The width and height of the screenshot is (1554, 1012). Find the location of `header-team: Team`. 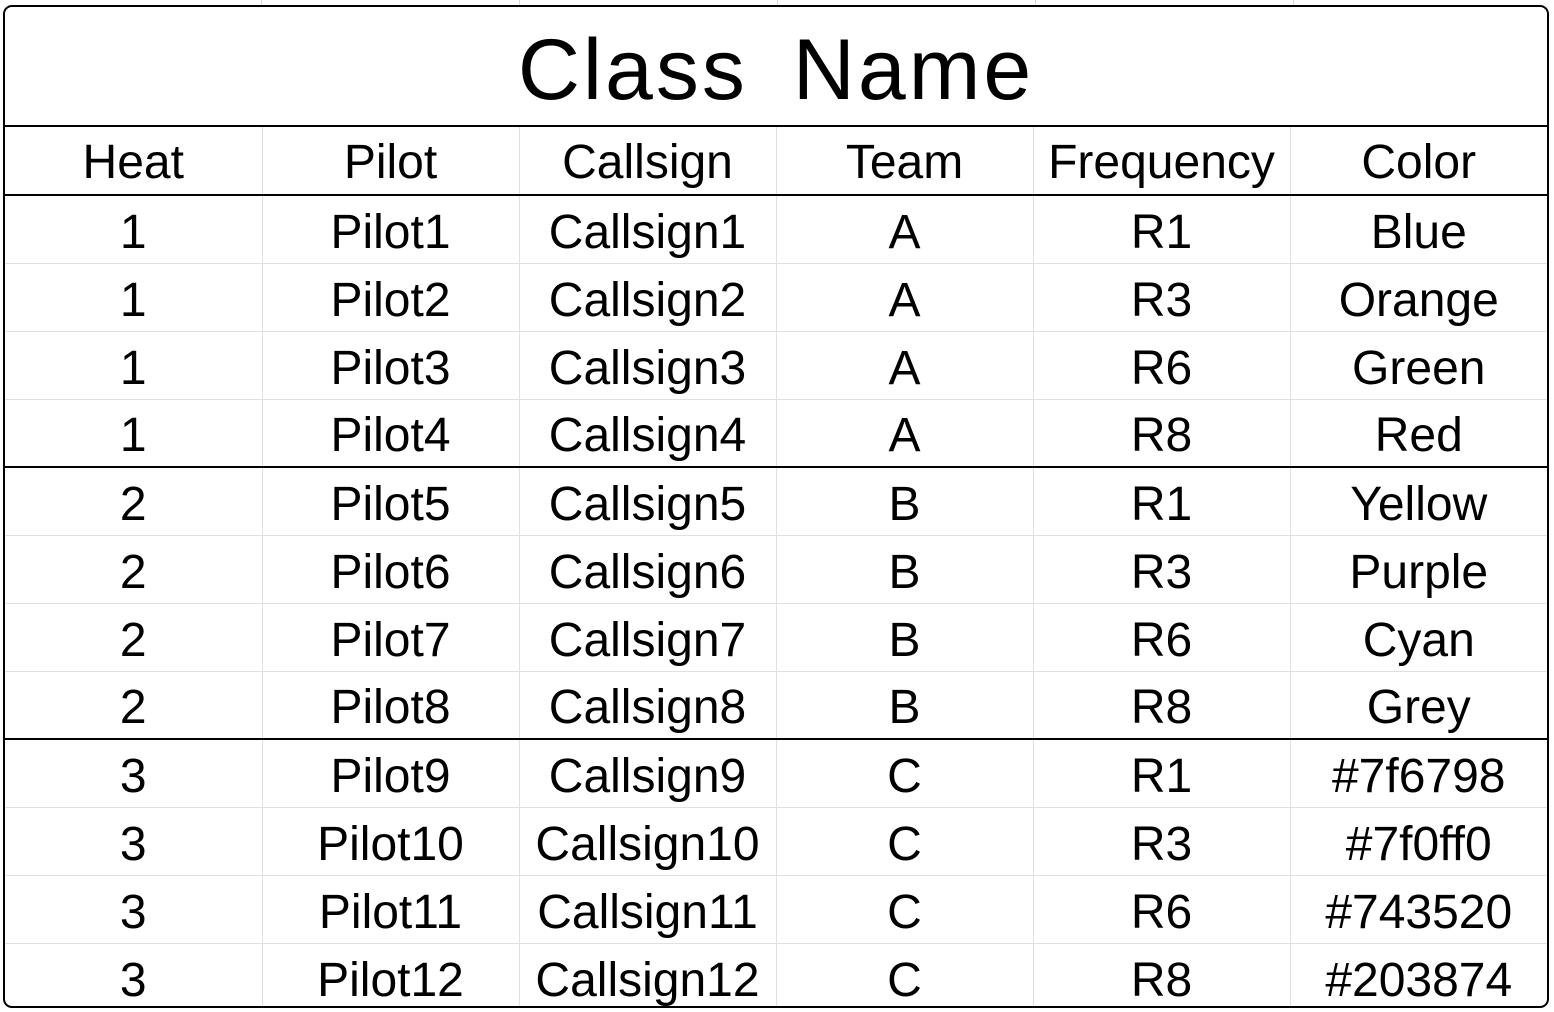

header-team: Team is located at coordinates (904, 161).